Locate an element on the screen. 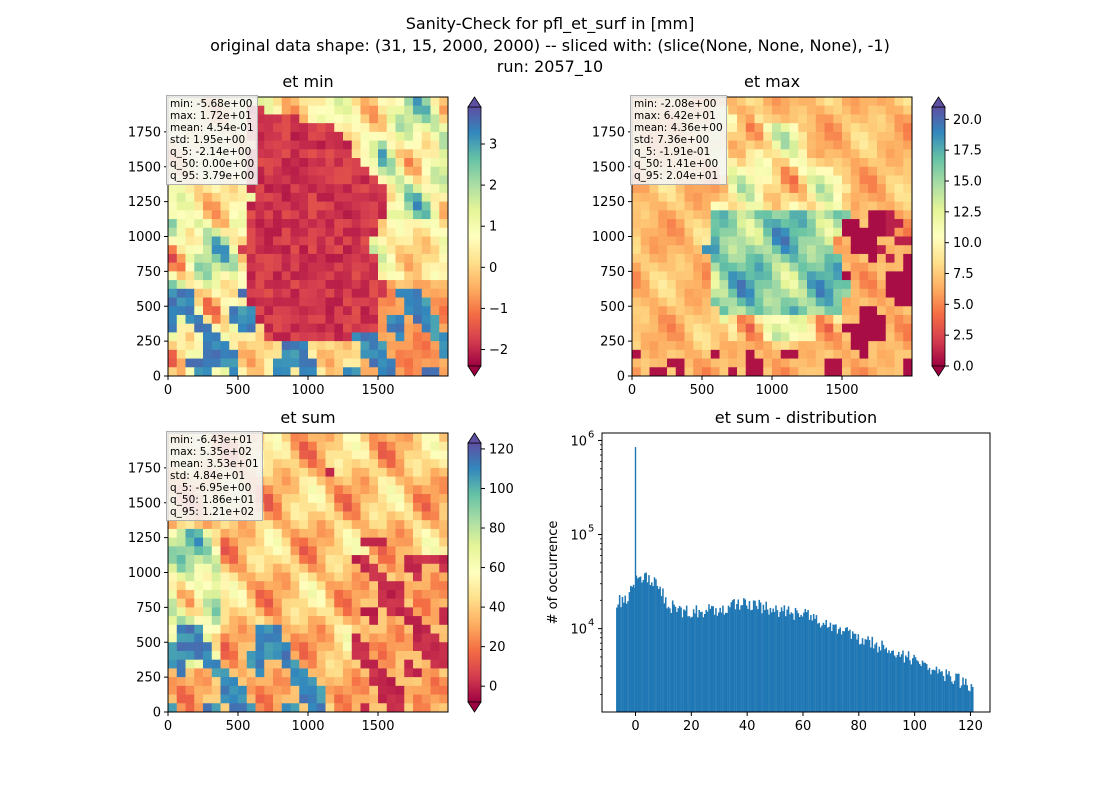 The height and width of the screenshot is (800, 1100). stat-q50: q_50: 0.00e+00 is located at coordinates (212, 164).